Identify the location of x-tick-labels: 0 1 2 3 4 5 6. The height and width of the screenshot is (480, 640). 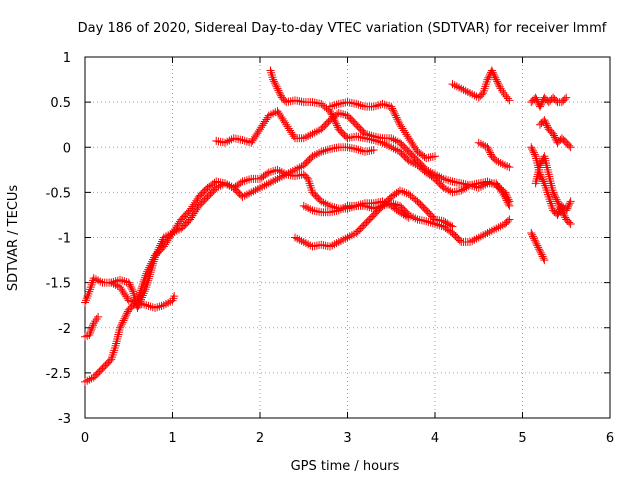
(347, 438).